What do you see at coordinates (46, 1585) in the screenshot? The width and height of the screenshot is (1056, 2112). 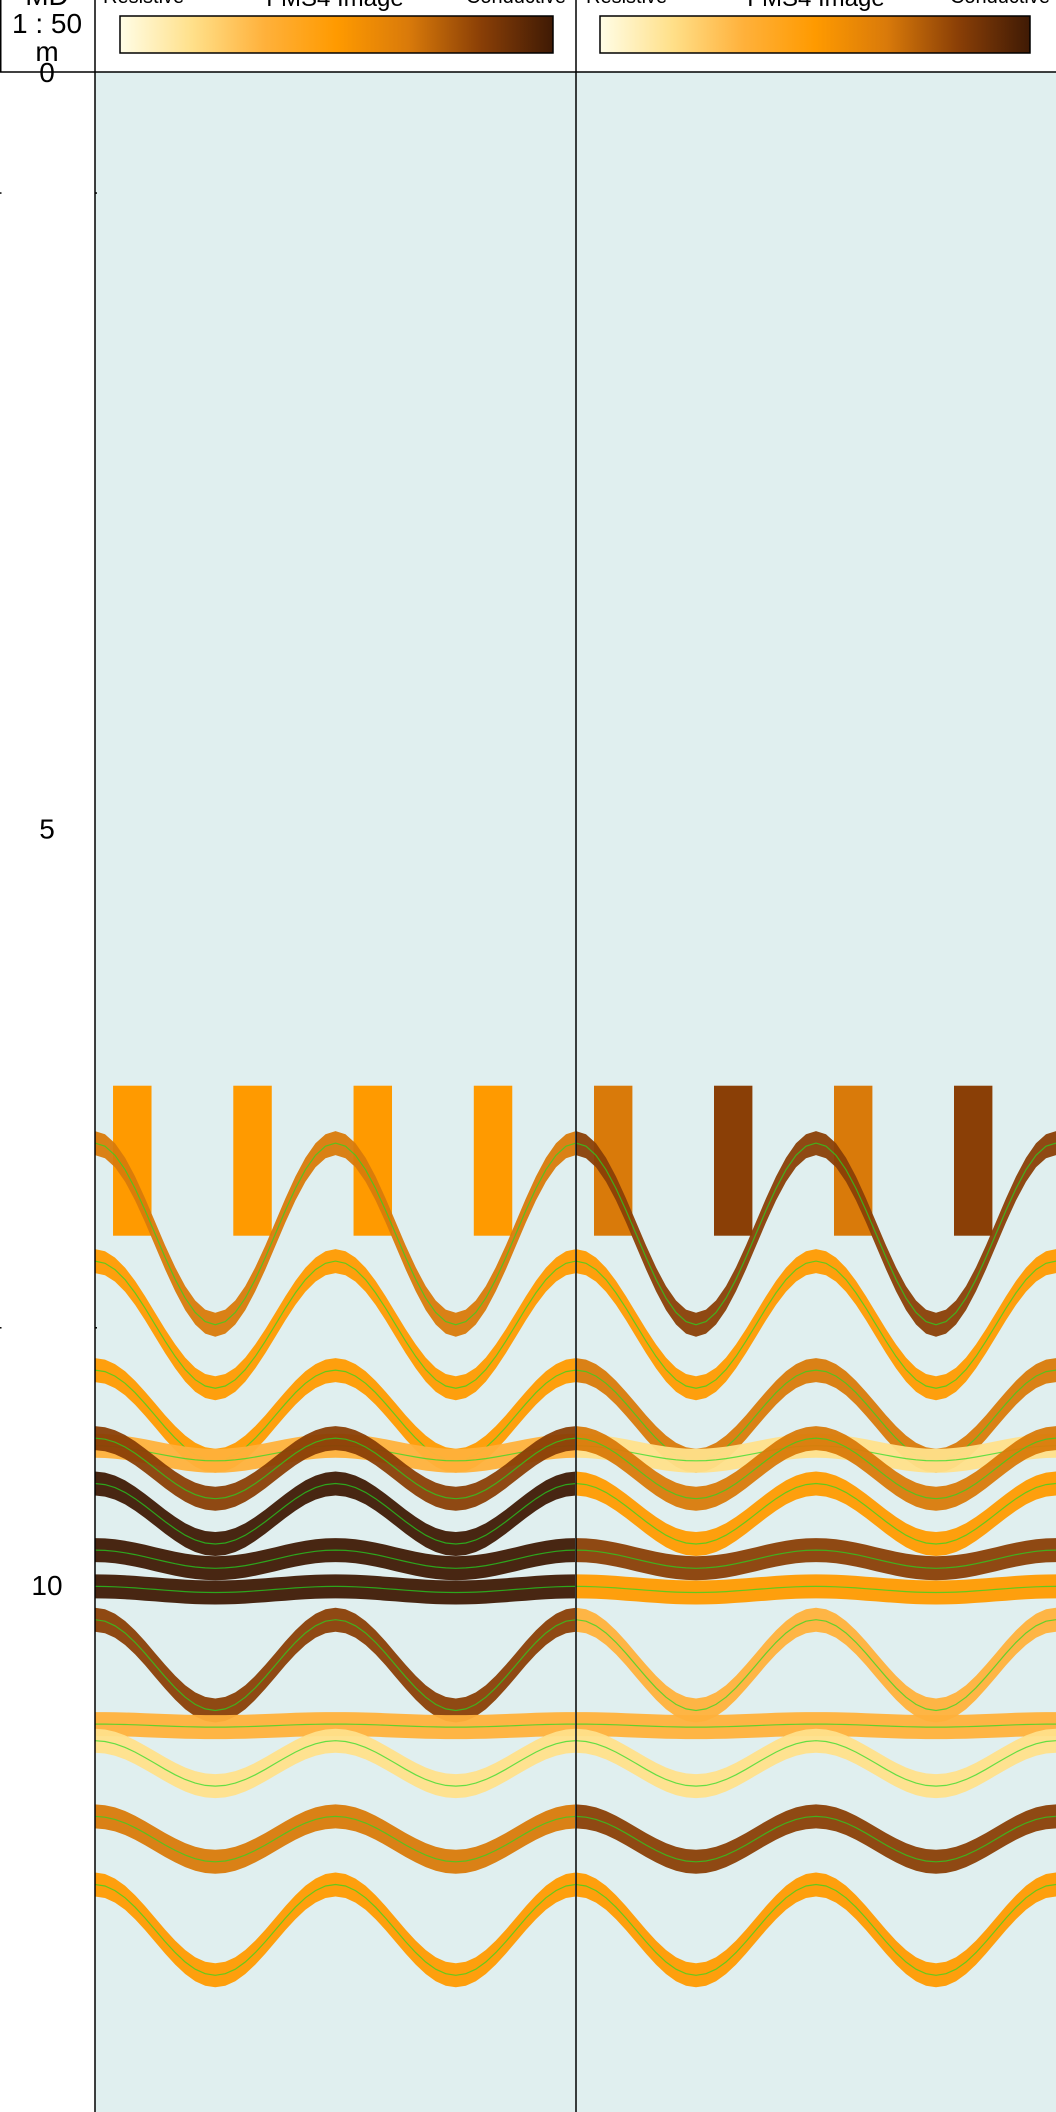 I see `depth-label-10: 10` at bounding box center [46, 1585].